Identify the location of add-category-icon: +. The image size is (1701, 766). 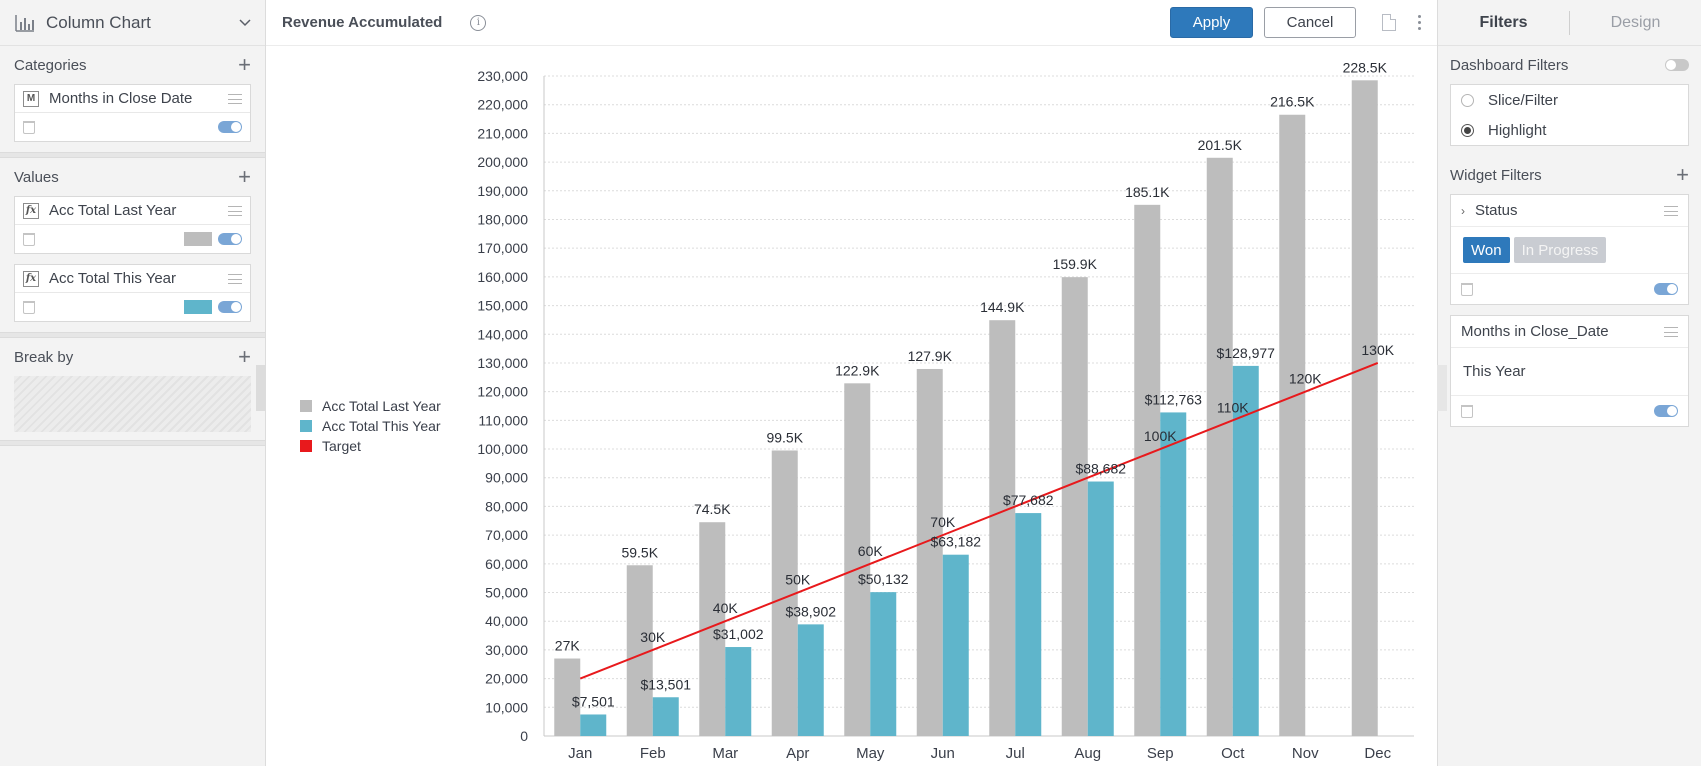
(244, 64).